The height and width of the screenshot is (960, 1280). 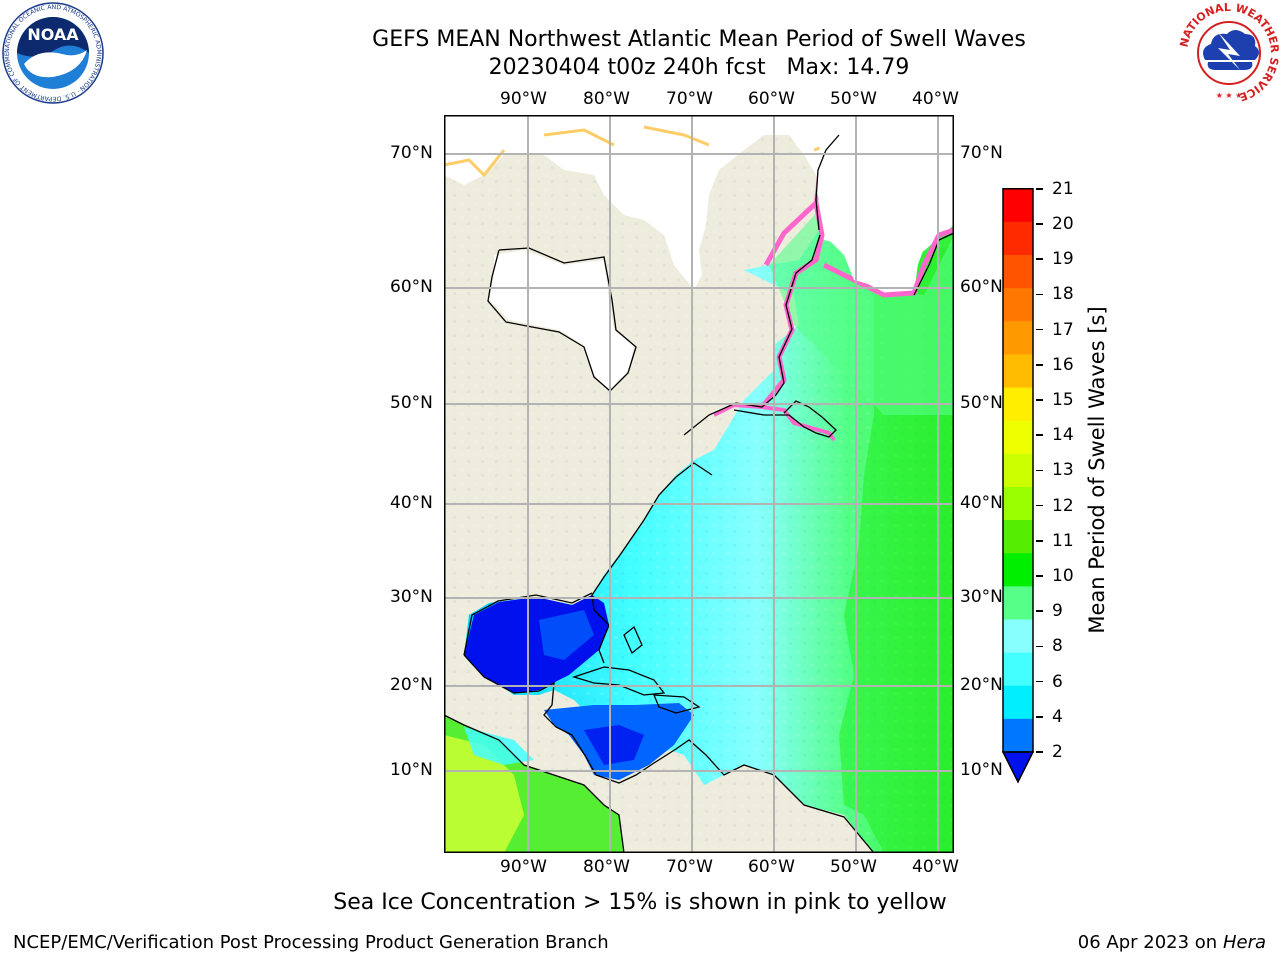 What do you see at coordinates (853, 867) in the screenshot?
I see `lon-label-bottom: 50°W` at bounding box center [853, 867].